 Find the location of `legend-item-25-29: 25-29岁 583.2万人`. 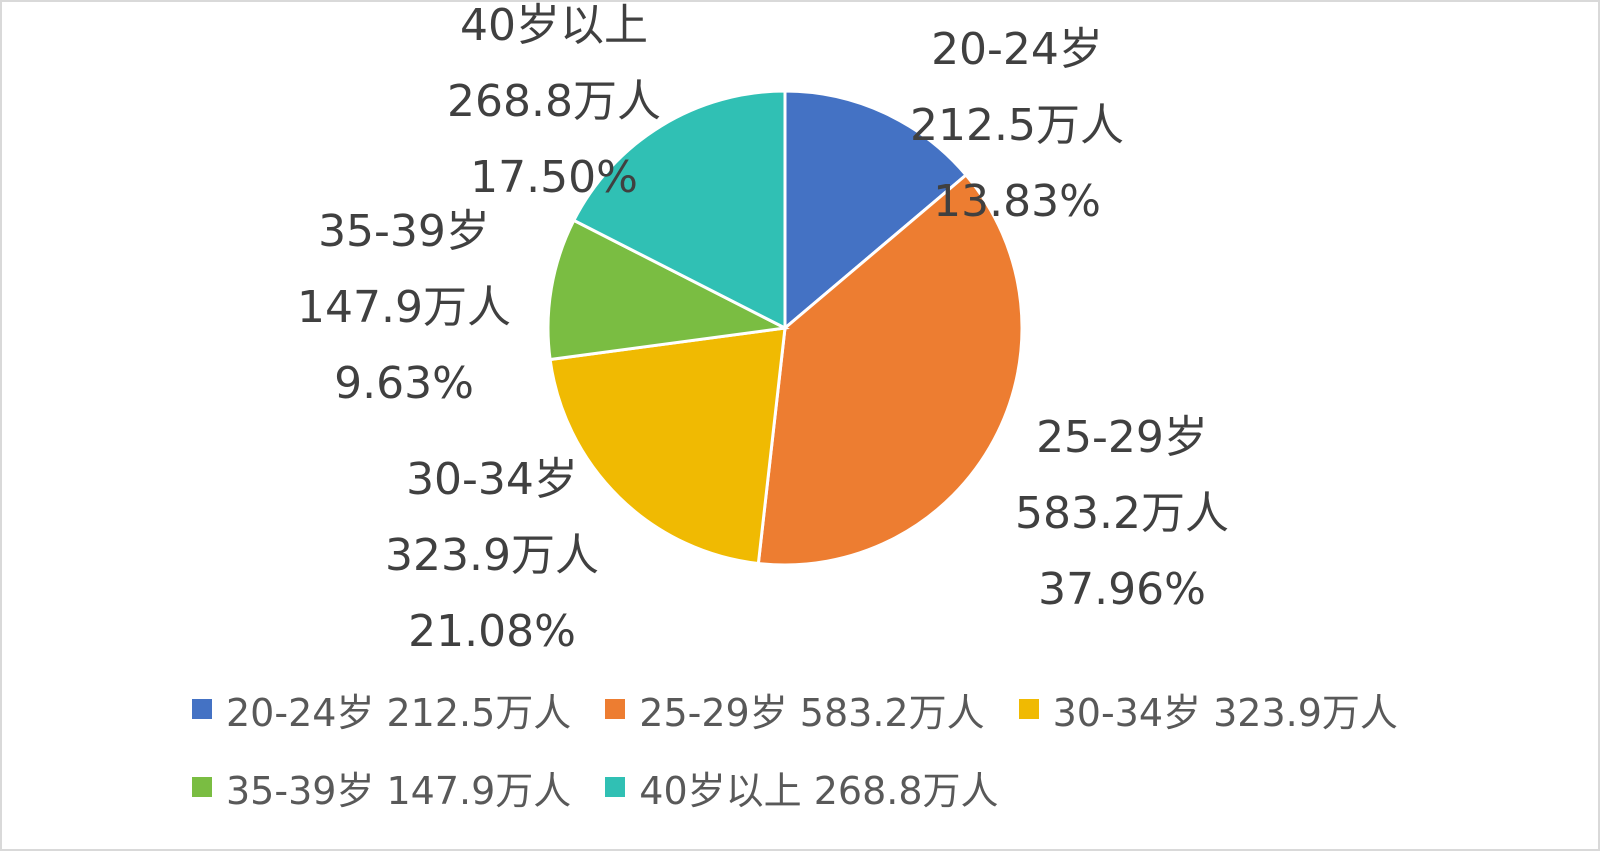

legend-item-25-29: 25-29岁 583.2万人 is located at coordinates (795, 709).